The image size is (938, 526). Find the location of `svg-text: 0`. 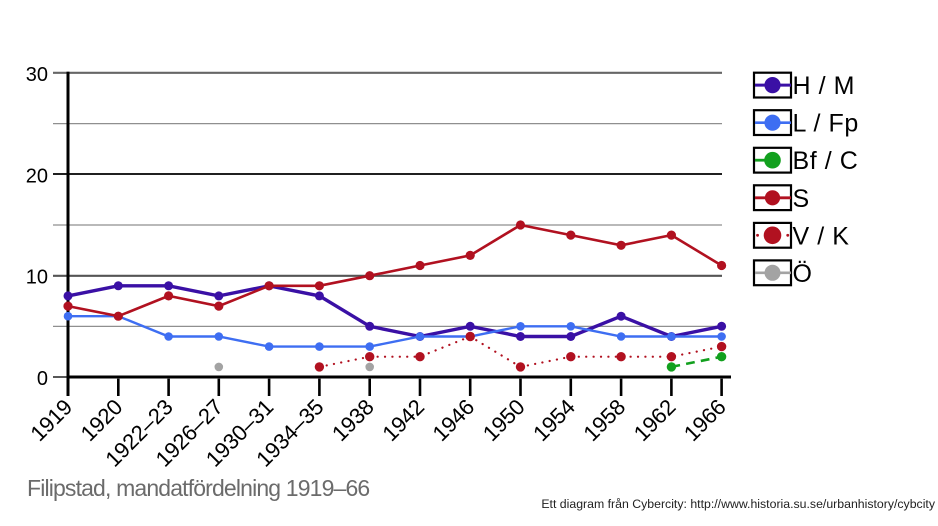

svg-text: 0 is located at coordinates (42, 379).